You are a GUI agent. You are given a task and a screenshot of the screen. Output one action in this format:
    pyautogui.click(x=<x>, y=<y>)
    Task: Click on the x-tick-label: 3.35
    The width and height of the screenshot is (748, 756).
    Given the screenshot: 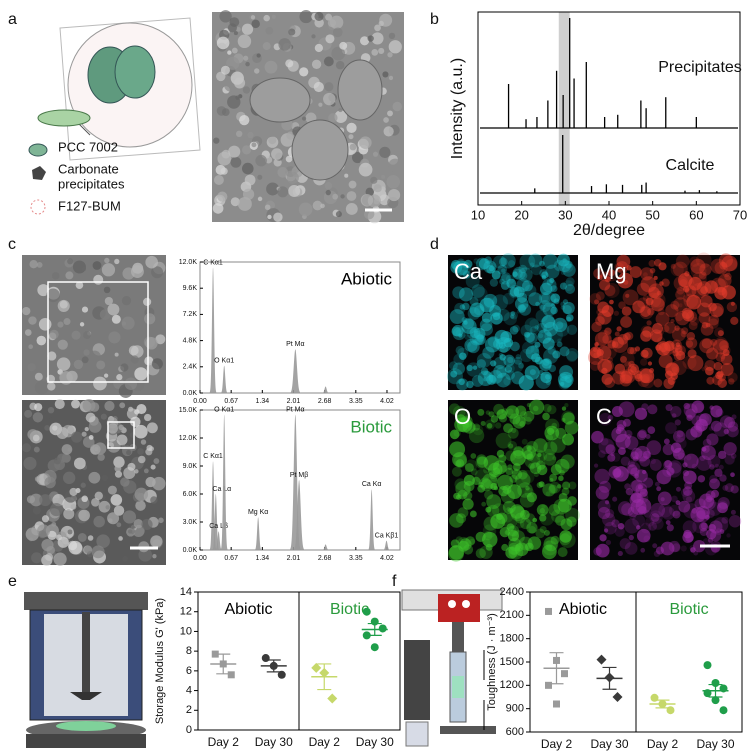 What is the action you would take?
    pyautogui.click(x=356, y=401)
    